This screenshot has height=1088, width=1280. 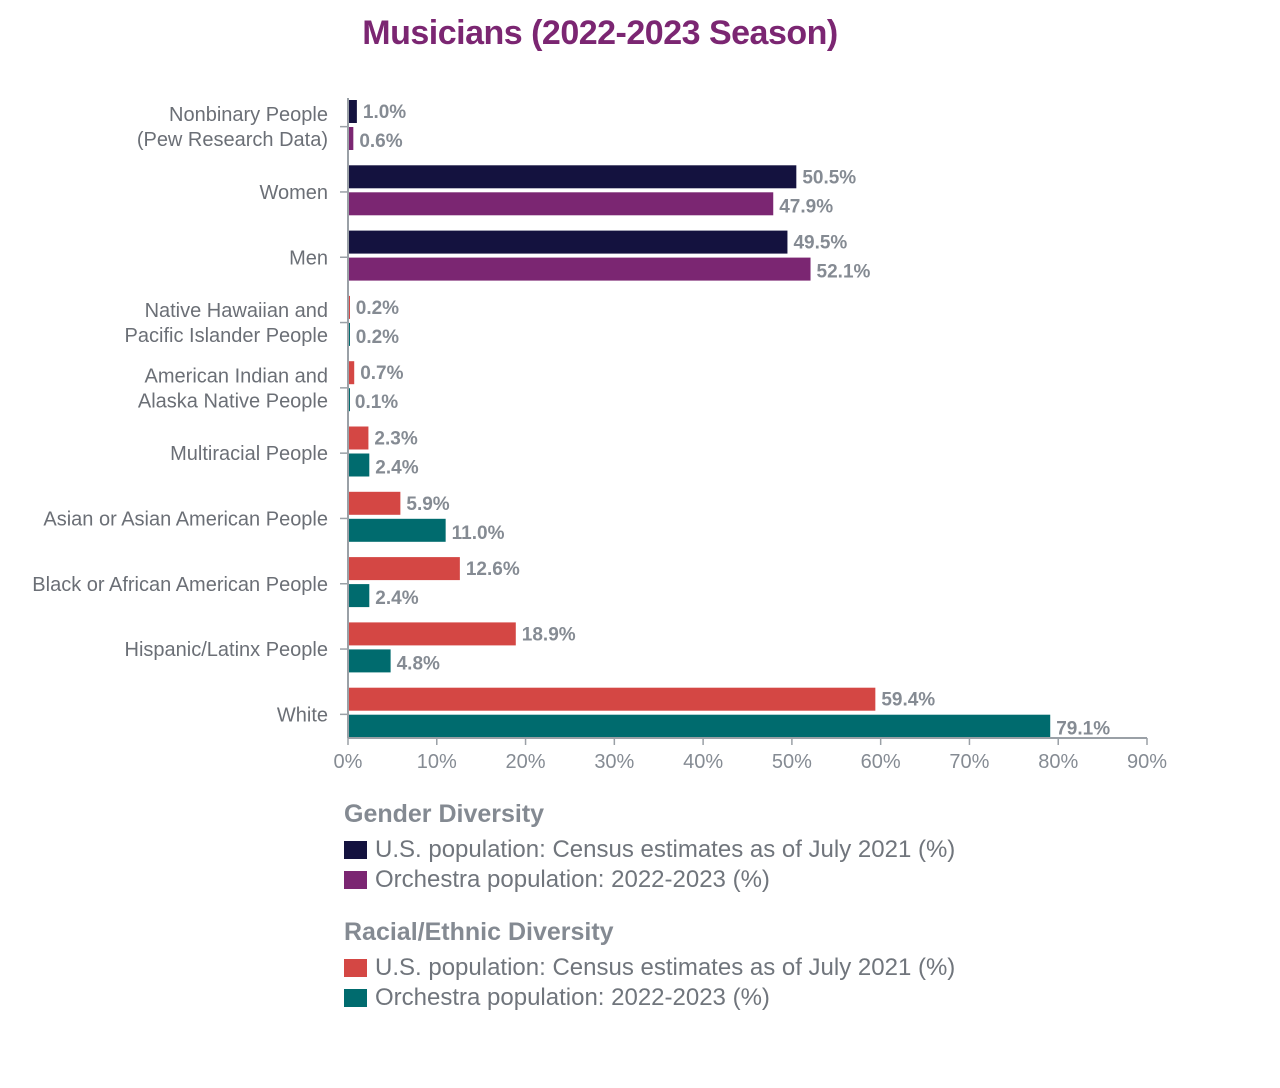 What do you see at coordinates (226, 650) in the screenshot?
I see `category-label: Hispanic/Latinx People` at bounding box center [226, 650].